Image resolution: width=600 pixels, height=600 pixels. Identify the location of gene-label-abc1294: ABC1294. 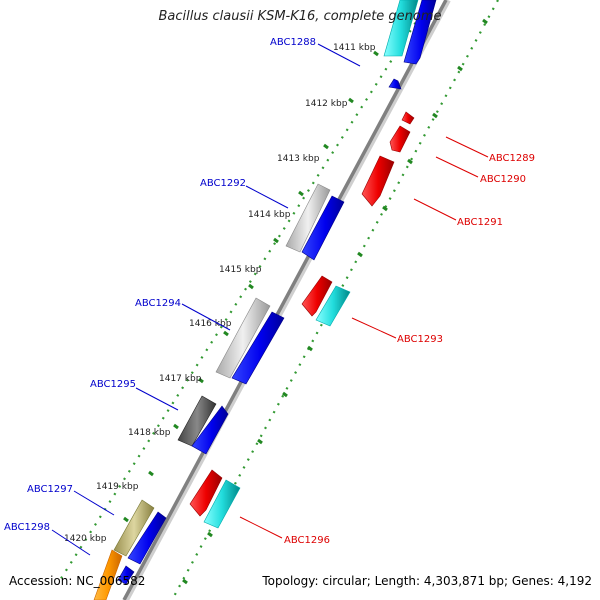
(158, 303).